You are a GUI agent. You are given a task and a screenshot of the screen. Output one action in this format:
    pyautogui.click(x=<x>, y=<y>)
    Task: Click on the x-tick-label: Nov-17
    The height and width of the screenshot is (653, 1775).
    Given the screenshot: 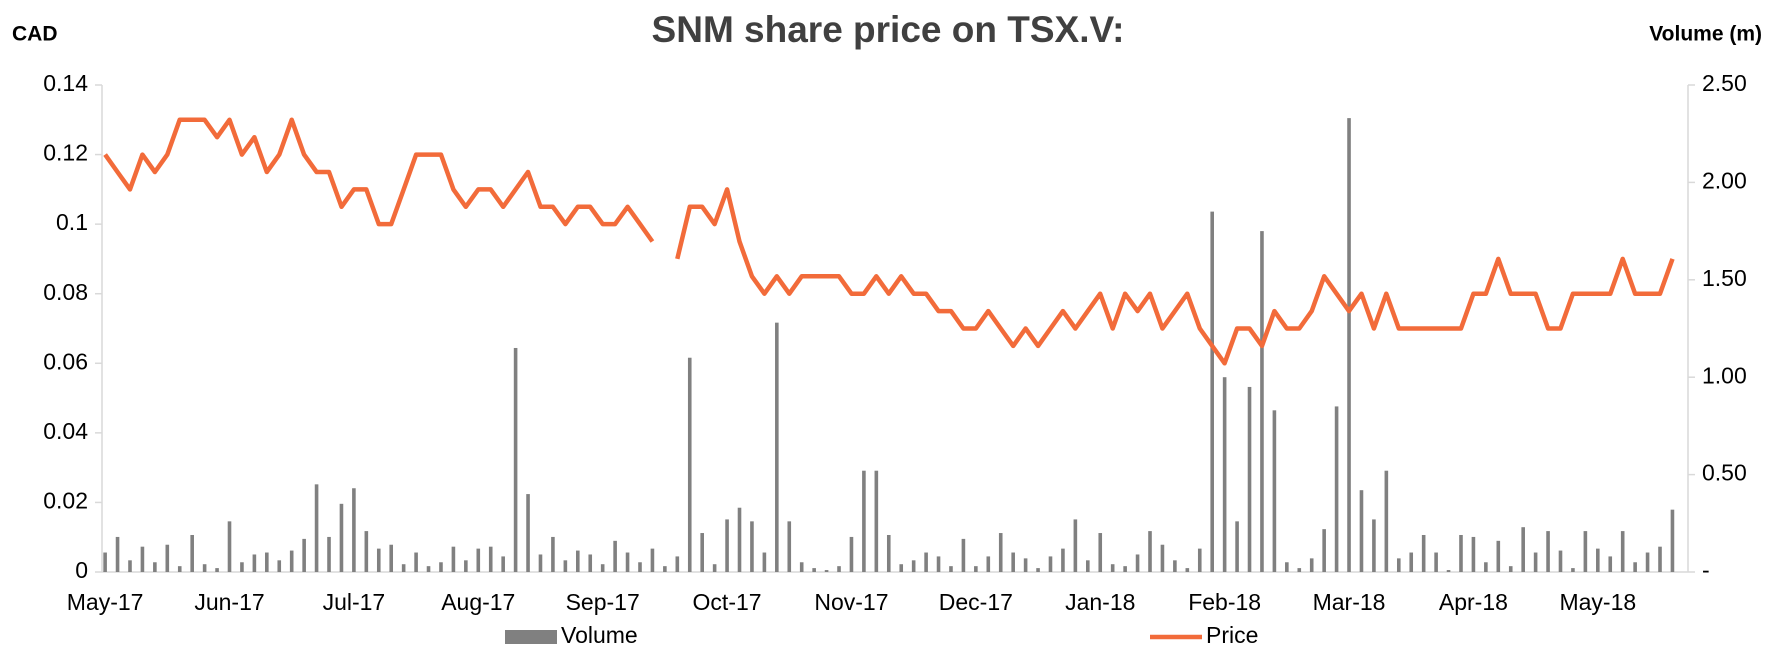 What is the action you would take?
    pyautogui.click(x=851, y=602)
    